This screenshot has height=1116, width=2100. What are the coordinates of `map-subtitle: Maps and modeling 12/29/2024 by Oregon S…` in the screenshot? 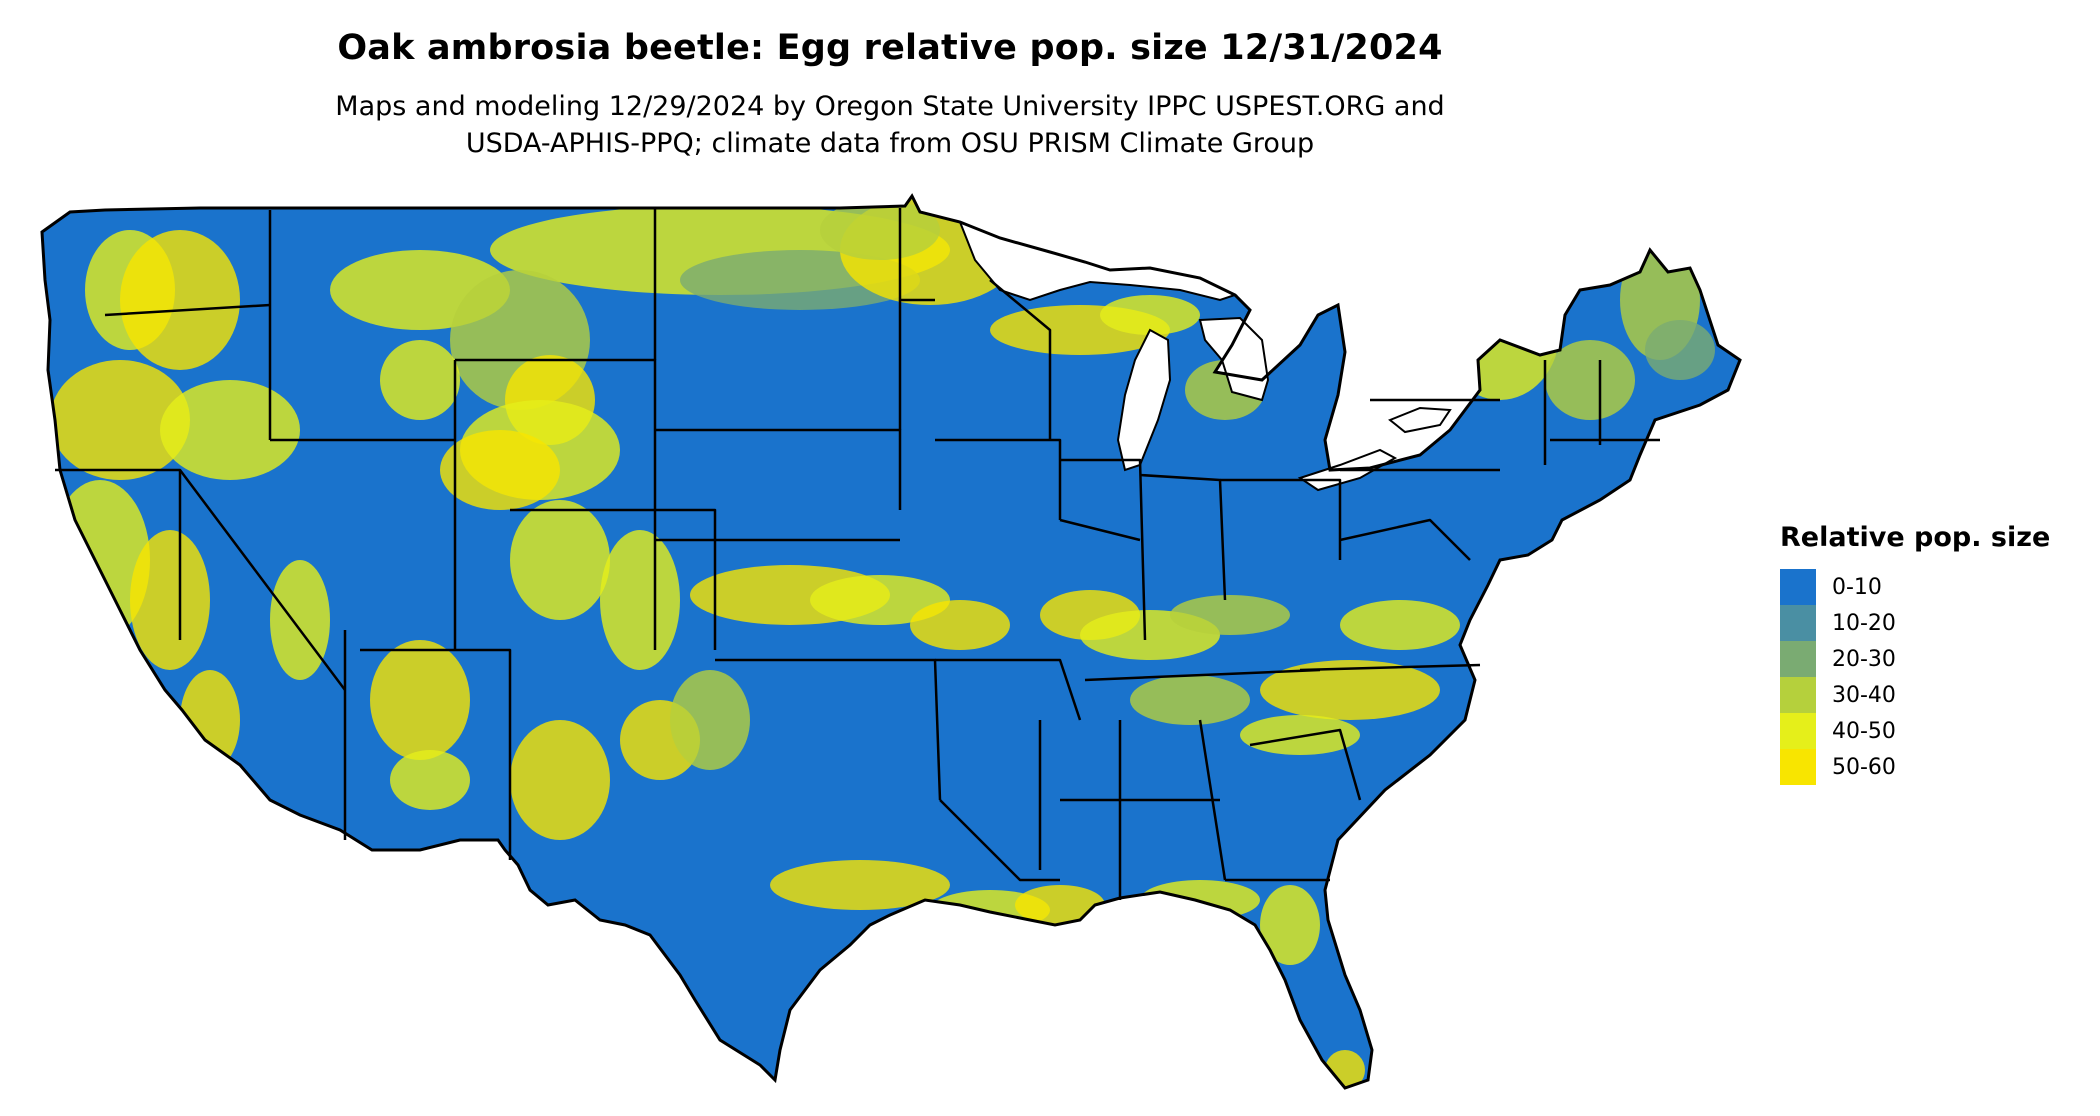 It's located at (890, 125).